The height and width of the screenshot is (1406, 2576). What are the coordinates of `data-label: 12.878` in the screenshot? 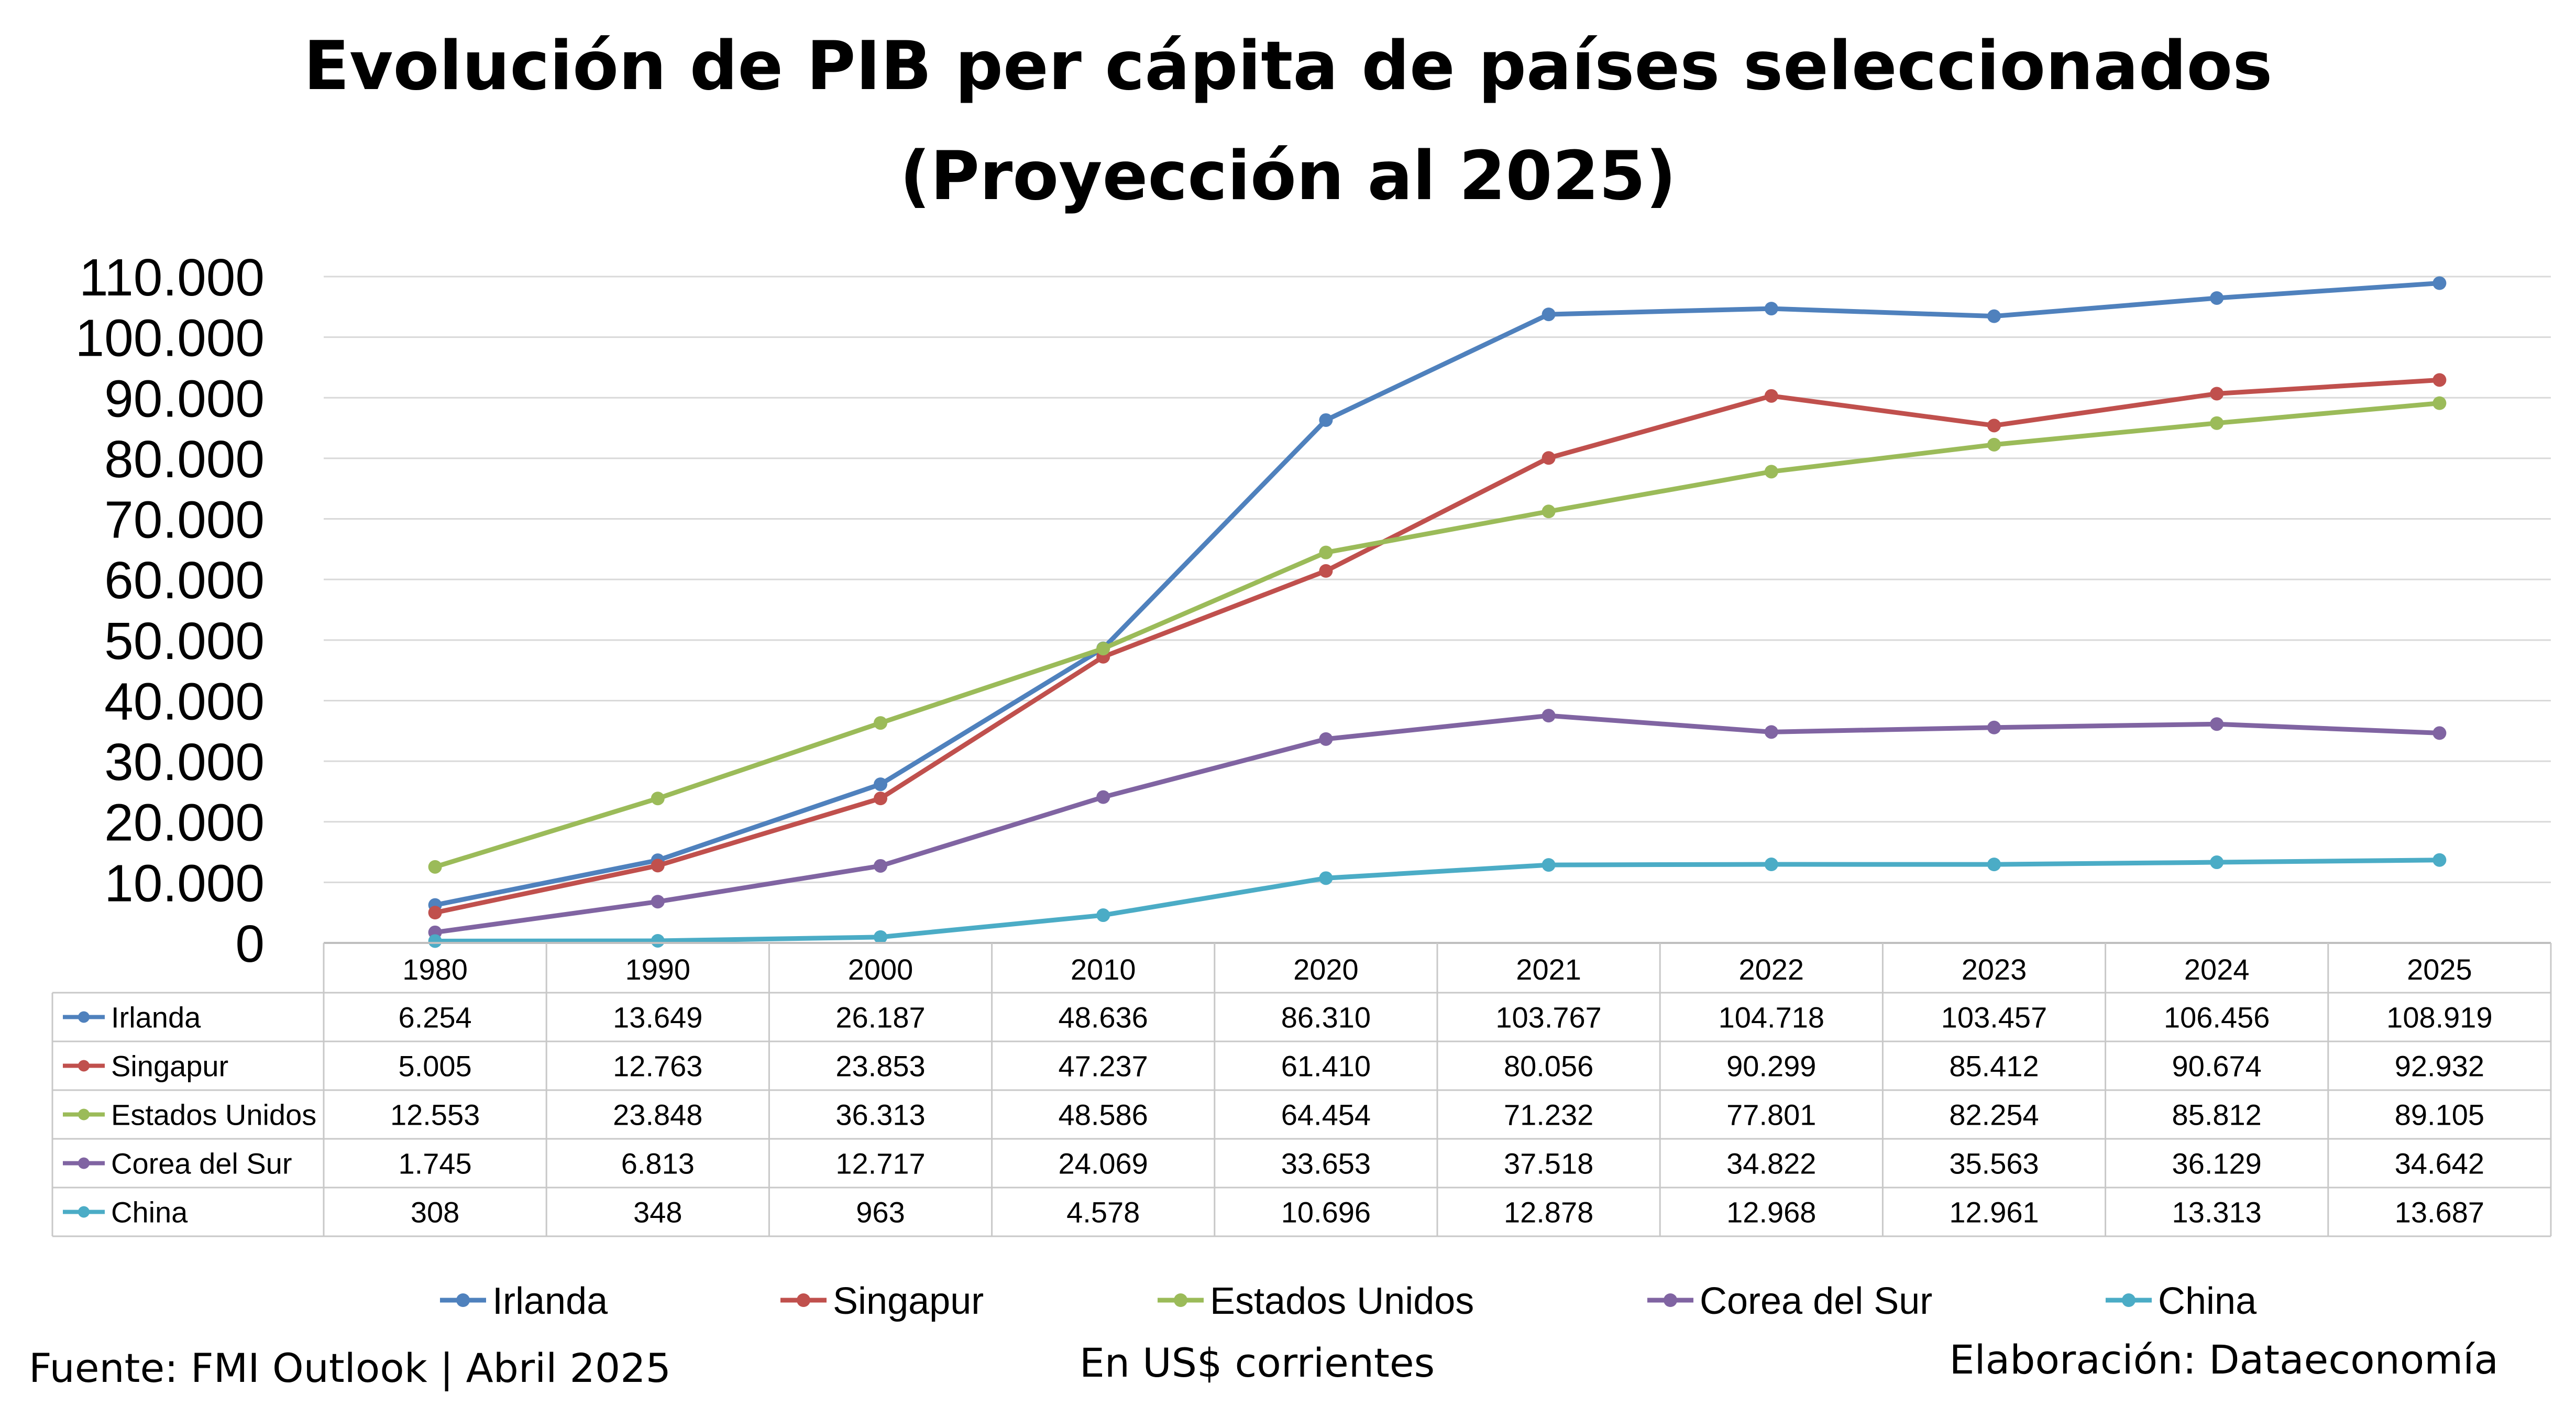 It's located at (1548, 1212).